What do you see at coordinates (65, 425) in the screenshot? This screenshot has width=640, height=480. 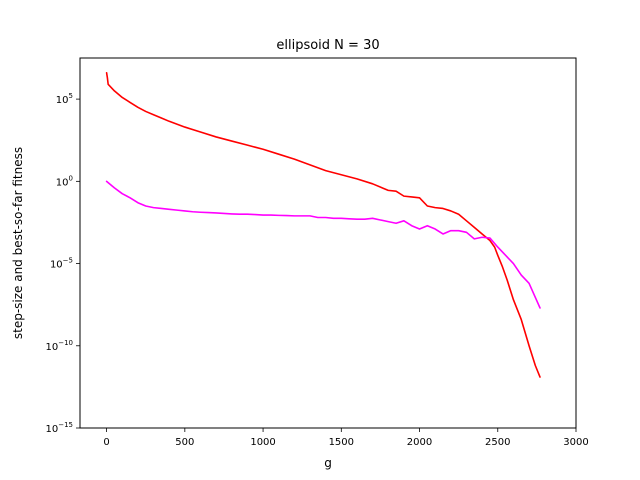 I see `y-tick-exponent: −15` at bounding box center [65, 425].